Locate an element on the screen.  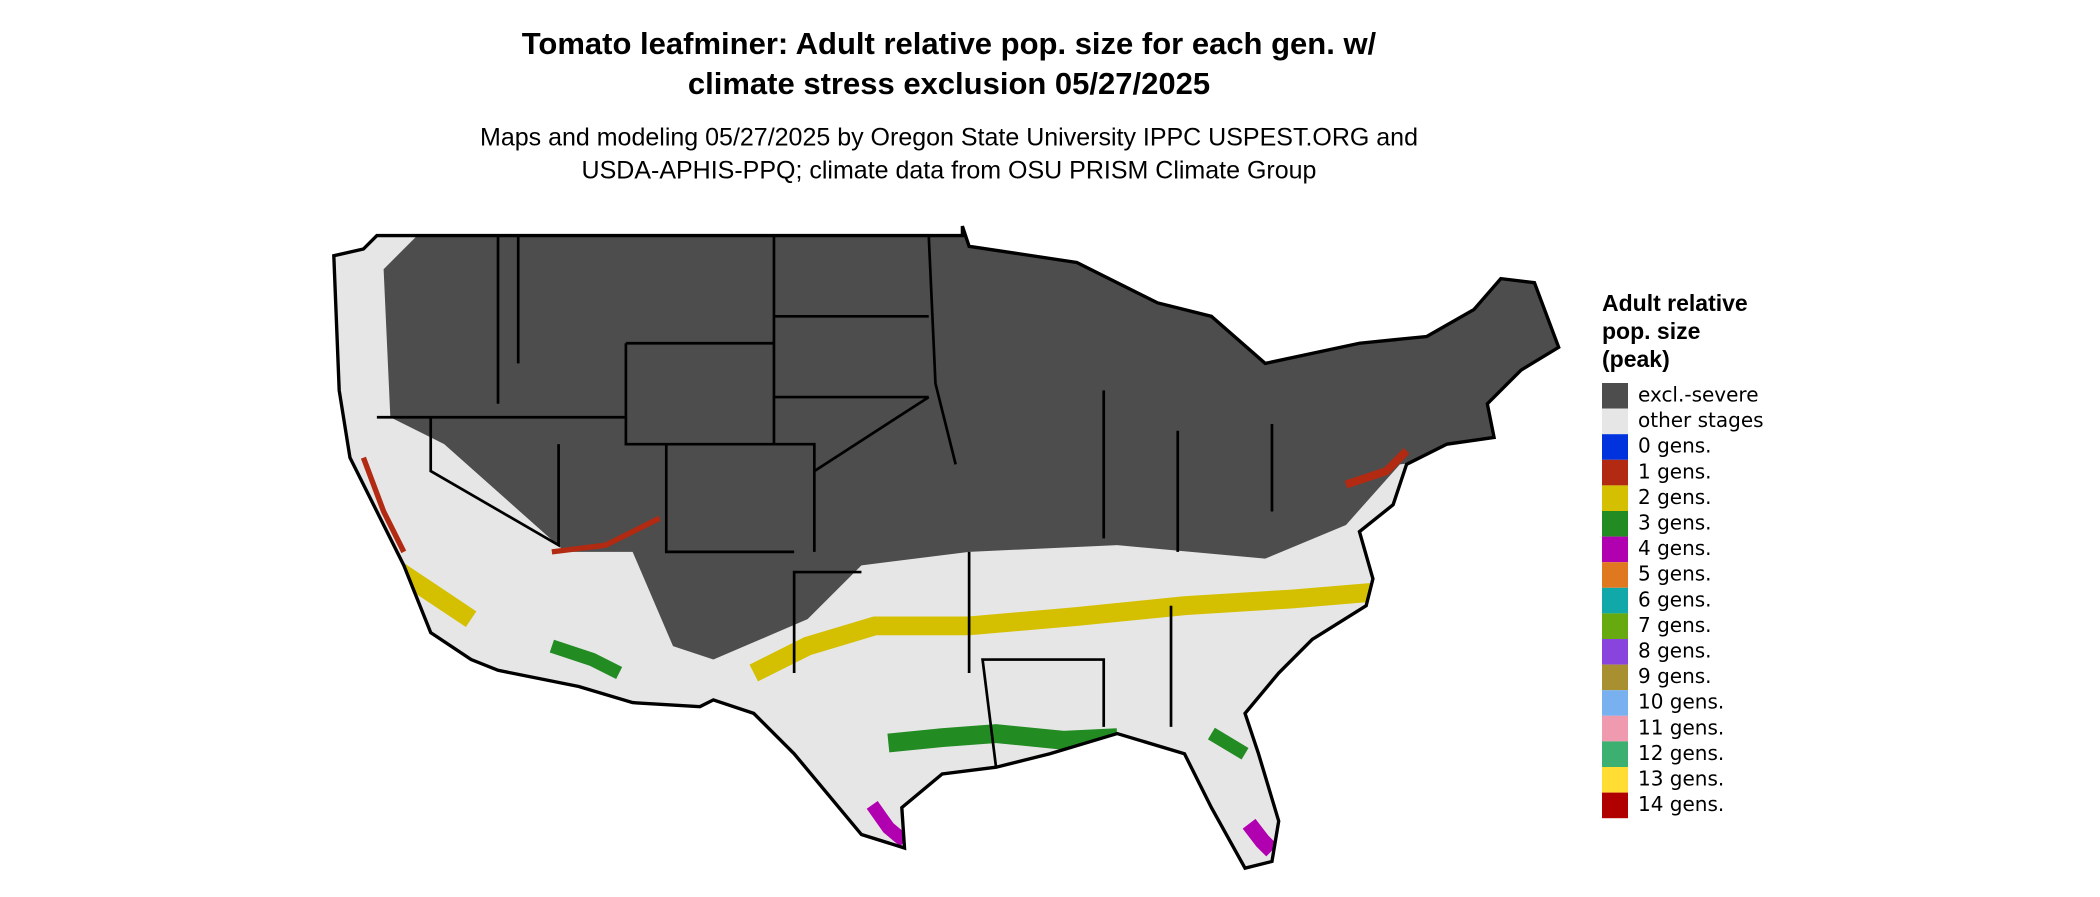
legend-label: 7 gens. is located at coordinates (1675, 625).